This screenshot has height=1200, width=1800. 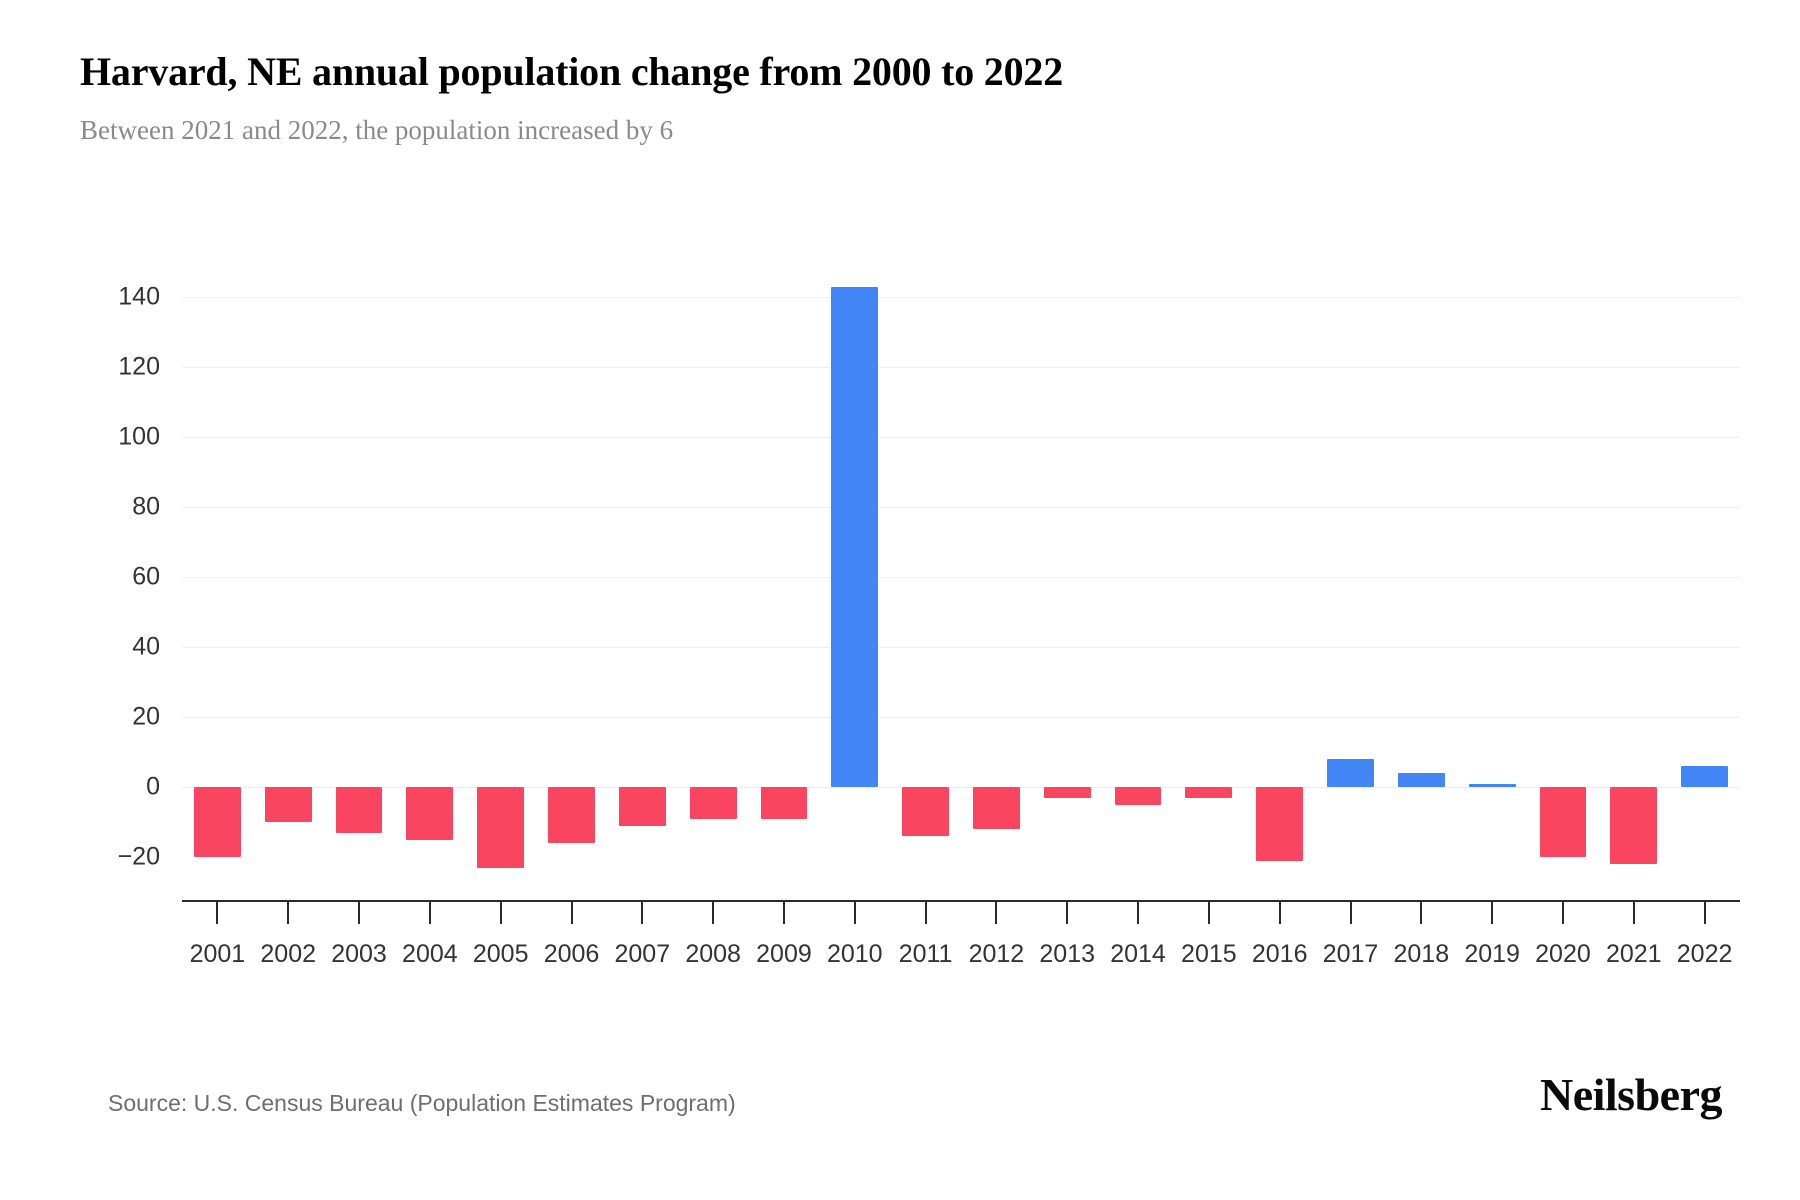 What do you see at coordinates (138, 856) in the screenshot?
I see `y-axis-tick-label: −20` at bounding box center [138, 856].